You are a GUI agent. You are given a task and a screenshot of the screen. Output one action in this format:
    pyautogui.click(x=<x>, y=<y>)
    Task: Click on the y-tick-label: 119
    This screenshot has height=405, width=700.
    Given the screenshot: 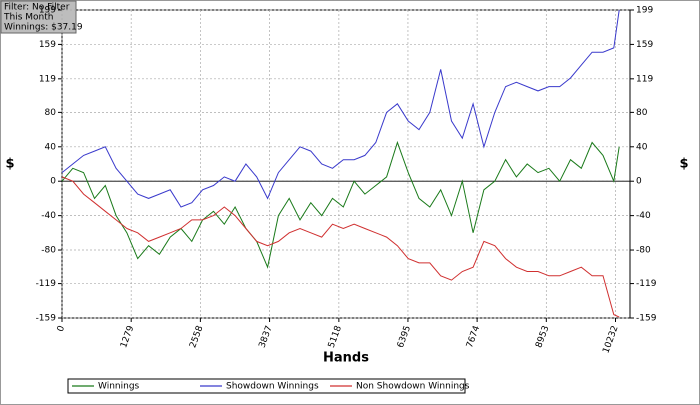 What is the action you would take?
    pyautogui.click(x=47, y=79)
    